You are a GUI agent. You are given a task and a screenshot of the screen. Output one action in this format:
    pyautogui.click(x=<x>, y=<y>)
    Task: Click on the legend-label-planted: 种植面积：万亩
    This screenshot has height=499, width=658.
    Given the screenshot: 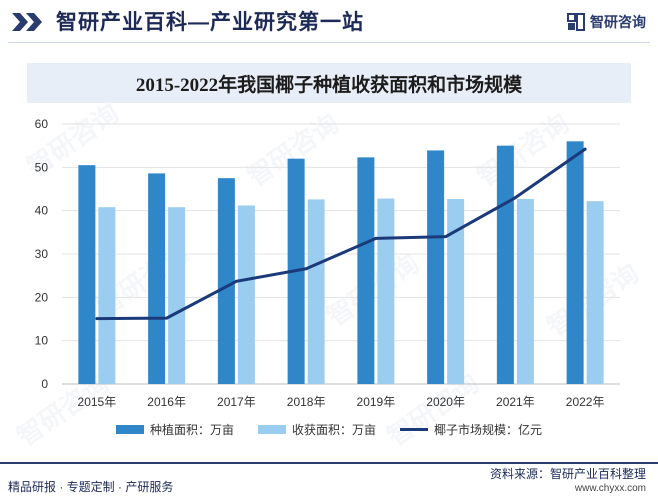 What is the action you would take?
    pyautogui.click(x=191, y=429)
    